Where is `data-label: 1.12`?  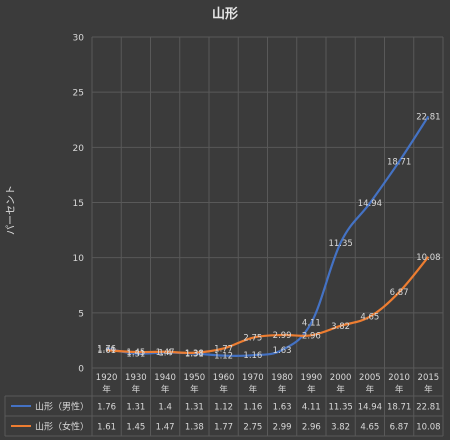 data-label: 1.12 is located at coordinates (223, 357).